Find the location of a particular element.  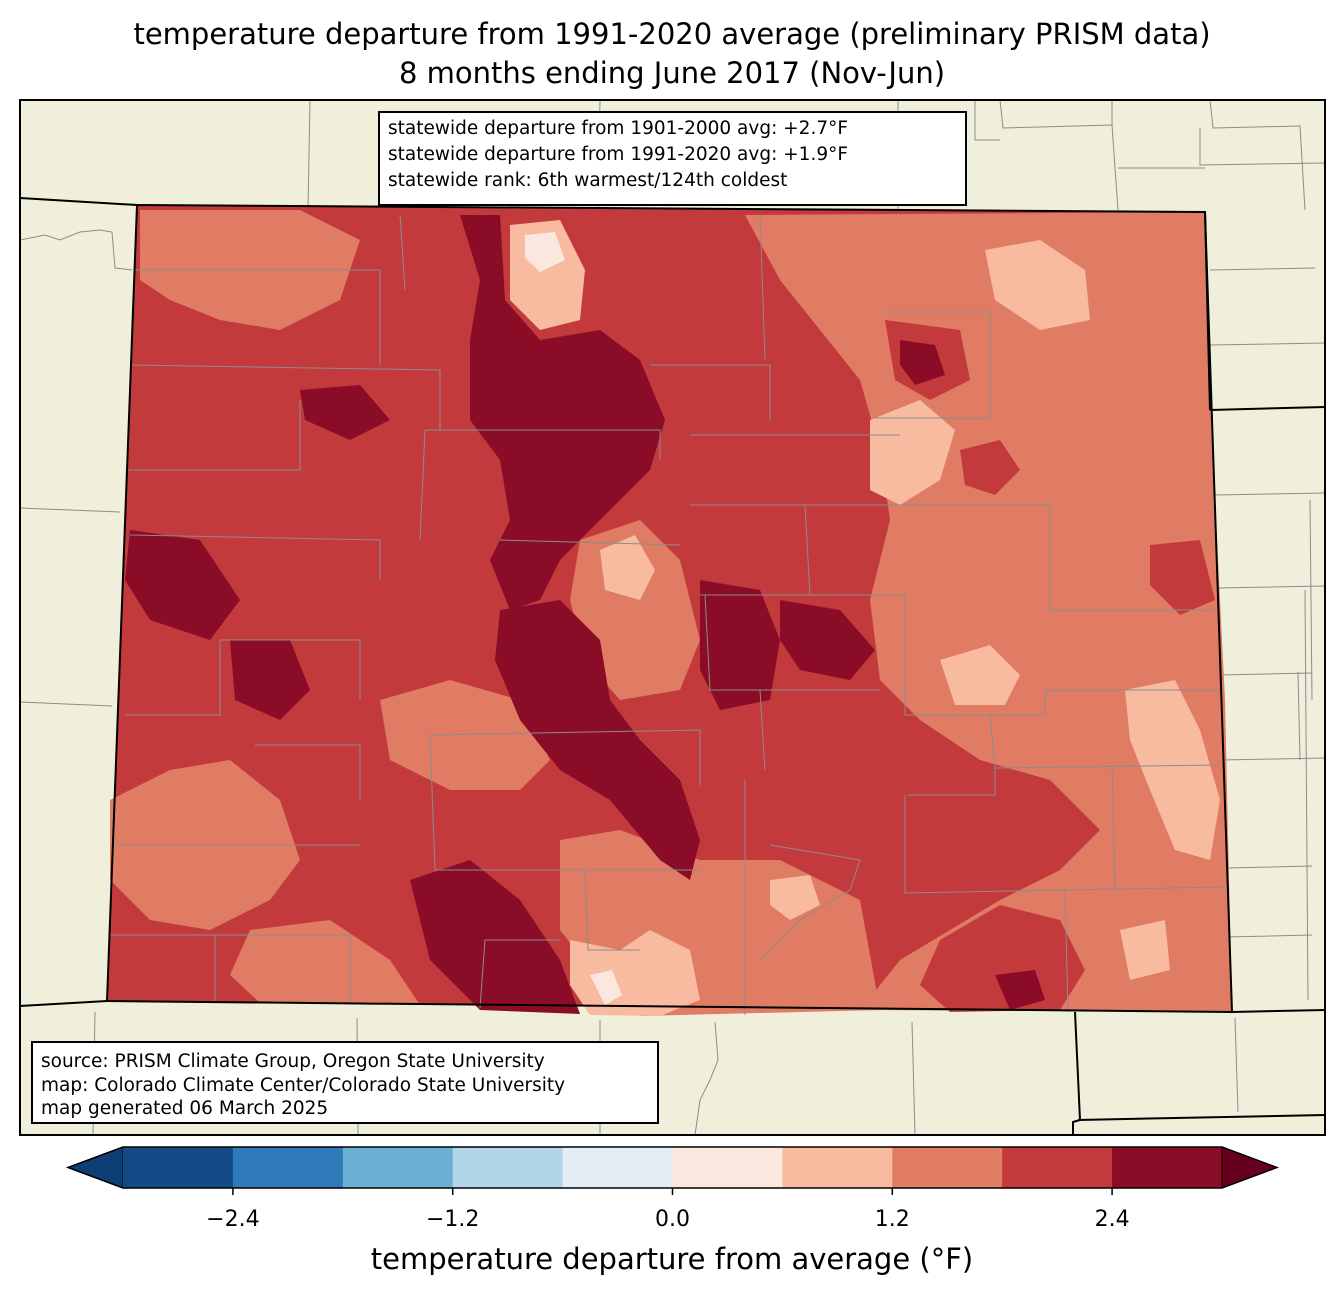

north-park-pale is located at coordinates (545, 252).